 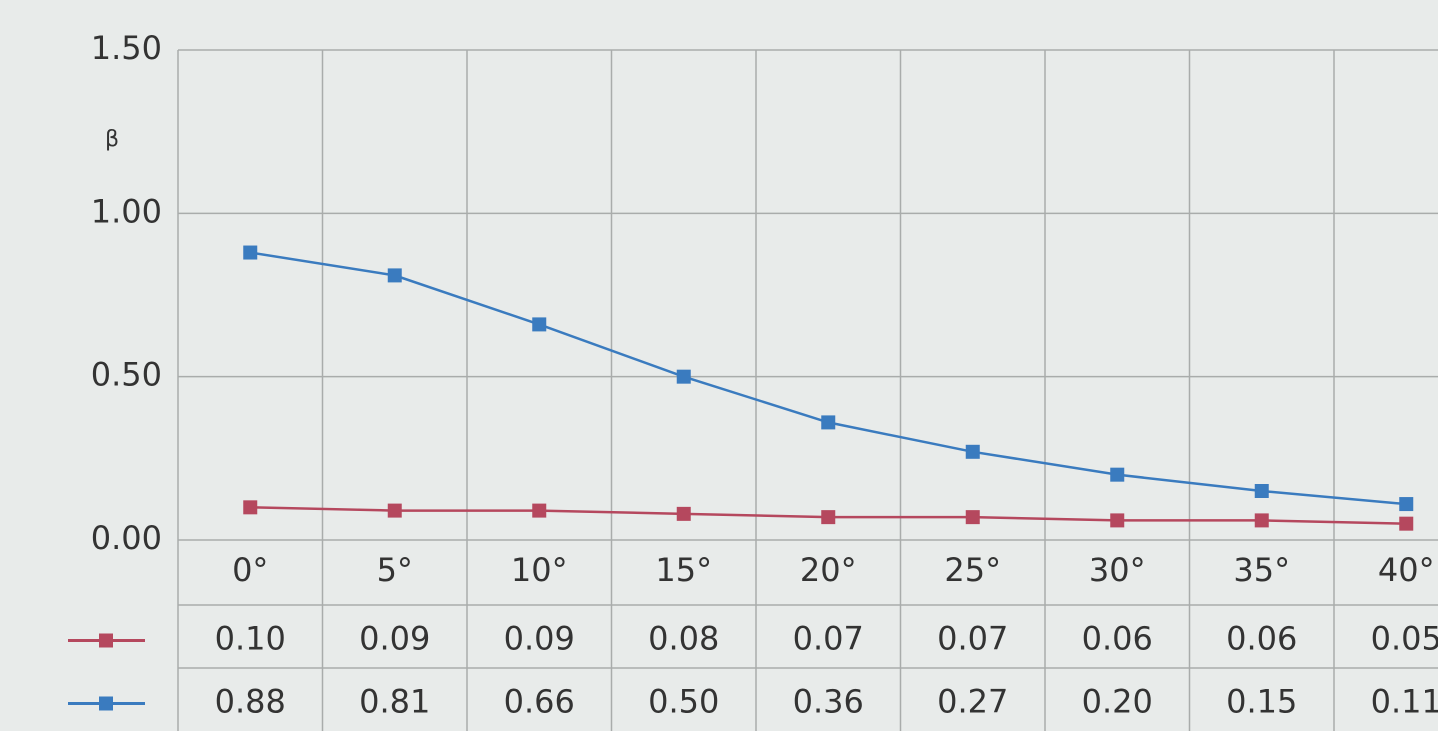 What do you see at coordinates (1404, 639) in the screenshot?
I see `table-value: 0.05` at bounding box center [1404, 639].